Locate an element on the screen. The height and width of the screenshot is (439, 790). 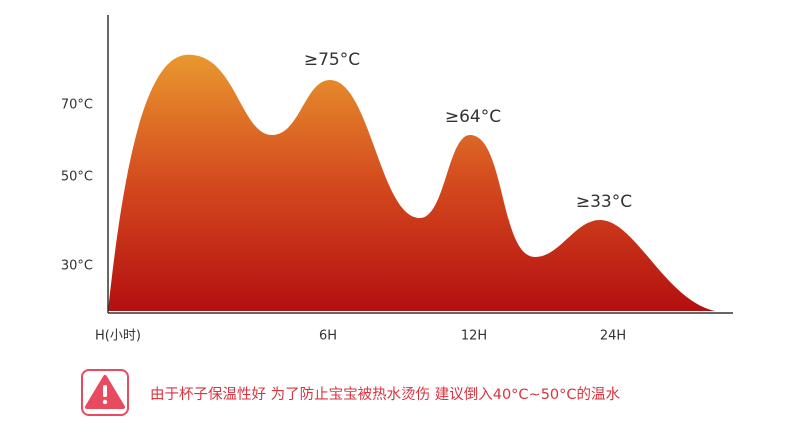
peak-annotation: ≥75°C is located at coordinates (332, 60).